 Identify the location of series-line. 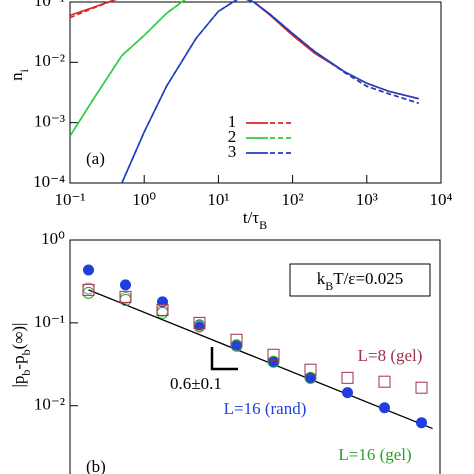
(128, 68).